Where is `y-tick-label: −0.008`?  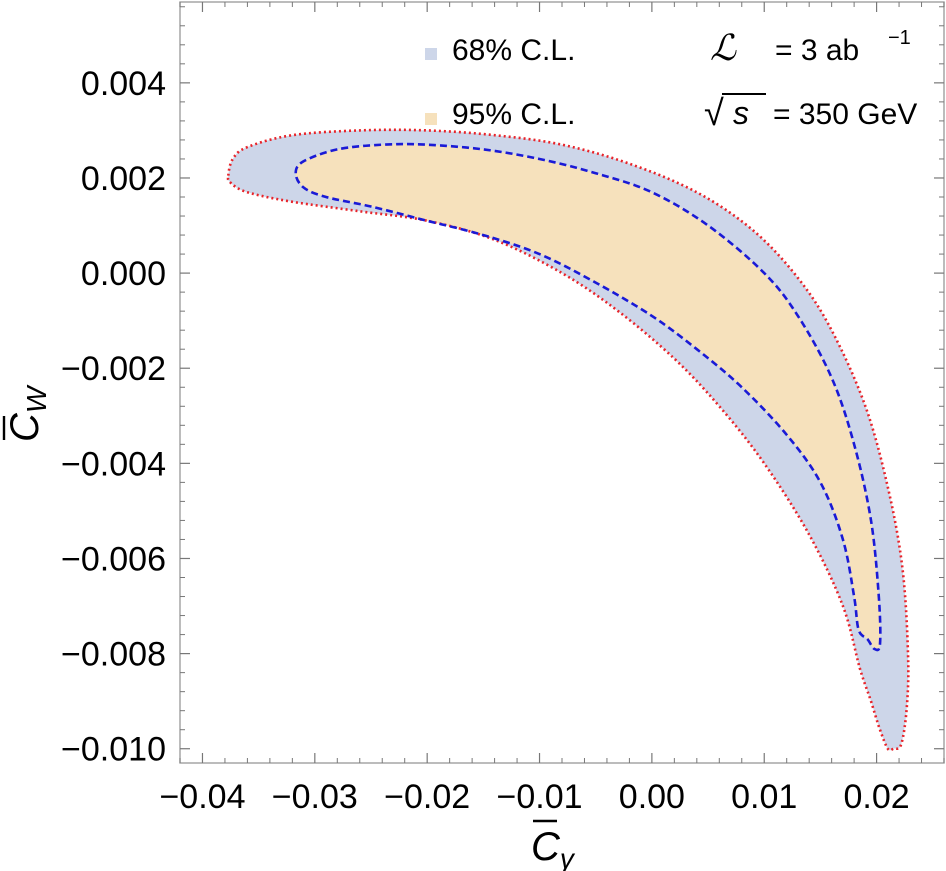
y-tick-label: −0.008 is located at coordinates (113, 655).